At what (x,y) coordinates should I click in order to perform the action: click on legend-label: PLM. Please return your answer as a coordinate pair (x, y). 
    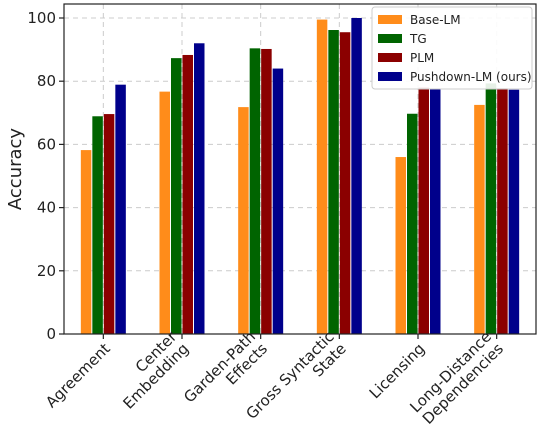
    Looking at the image, I should click on (422, 58).